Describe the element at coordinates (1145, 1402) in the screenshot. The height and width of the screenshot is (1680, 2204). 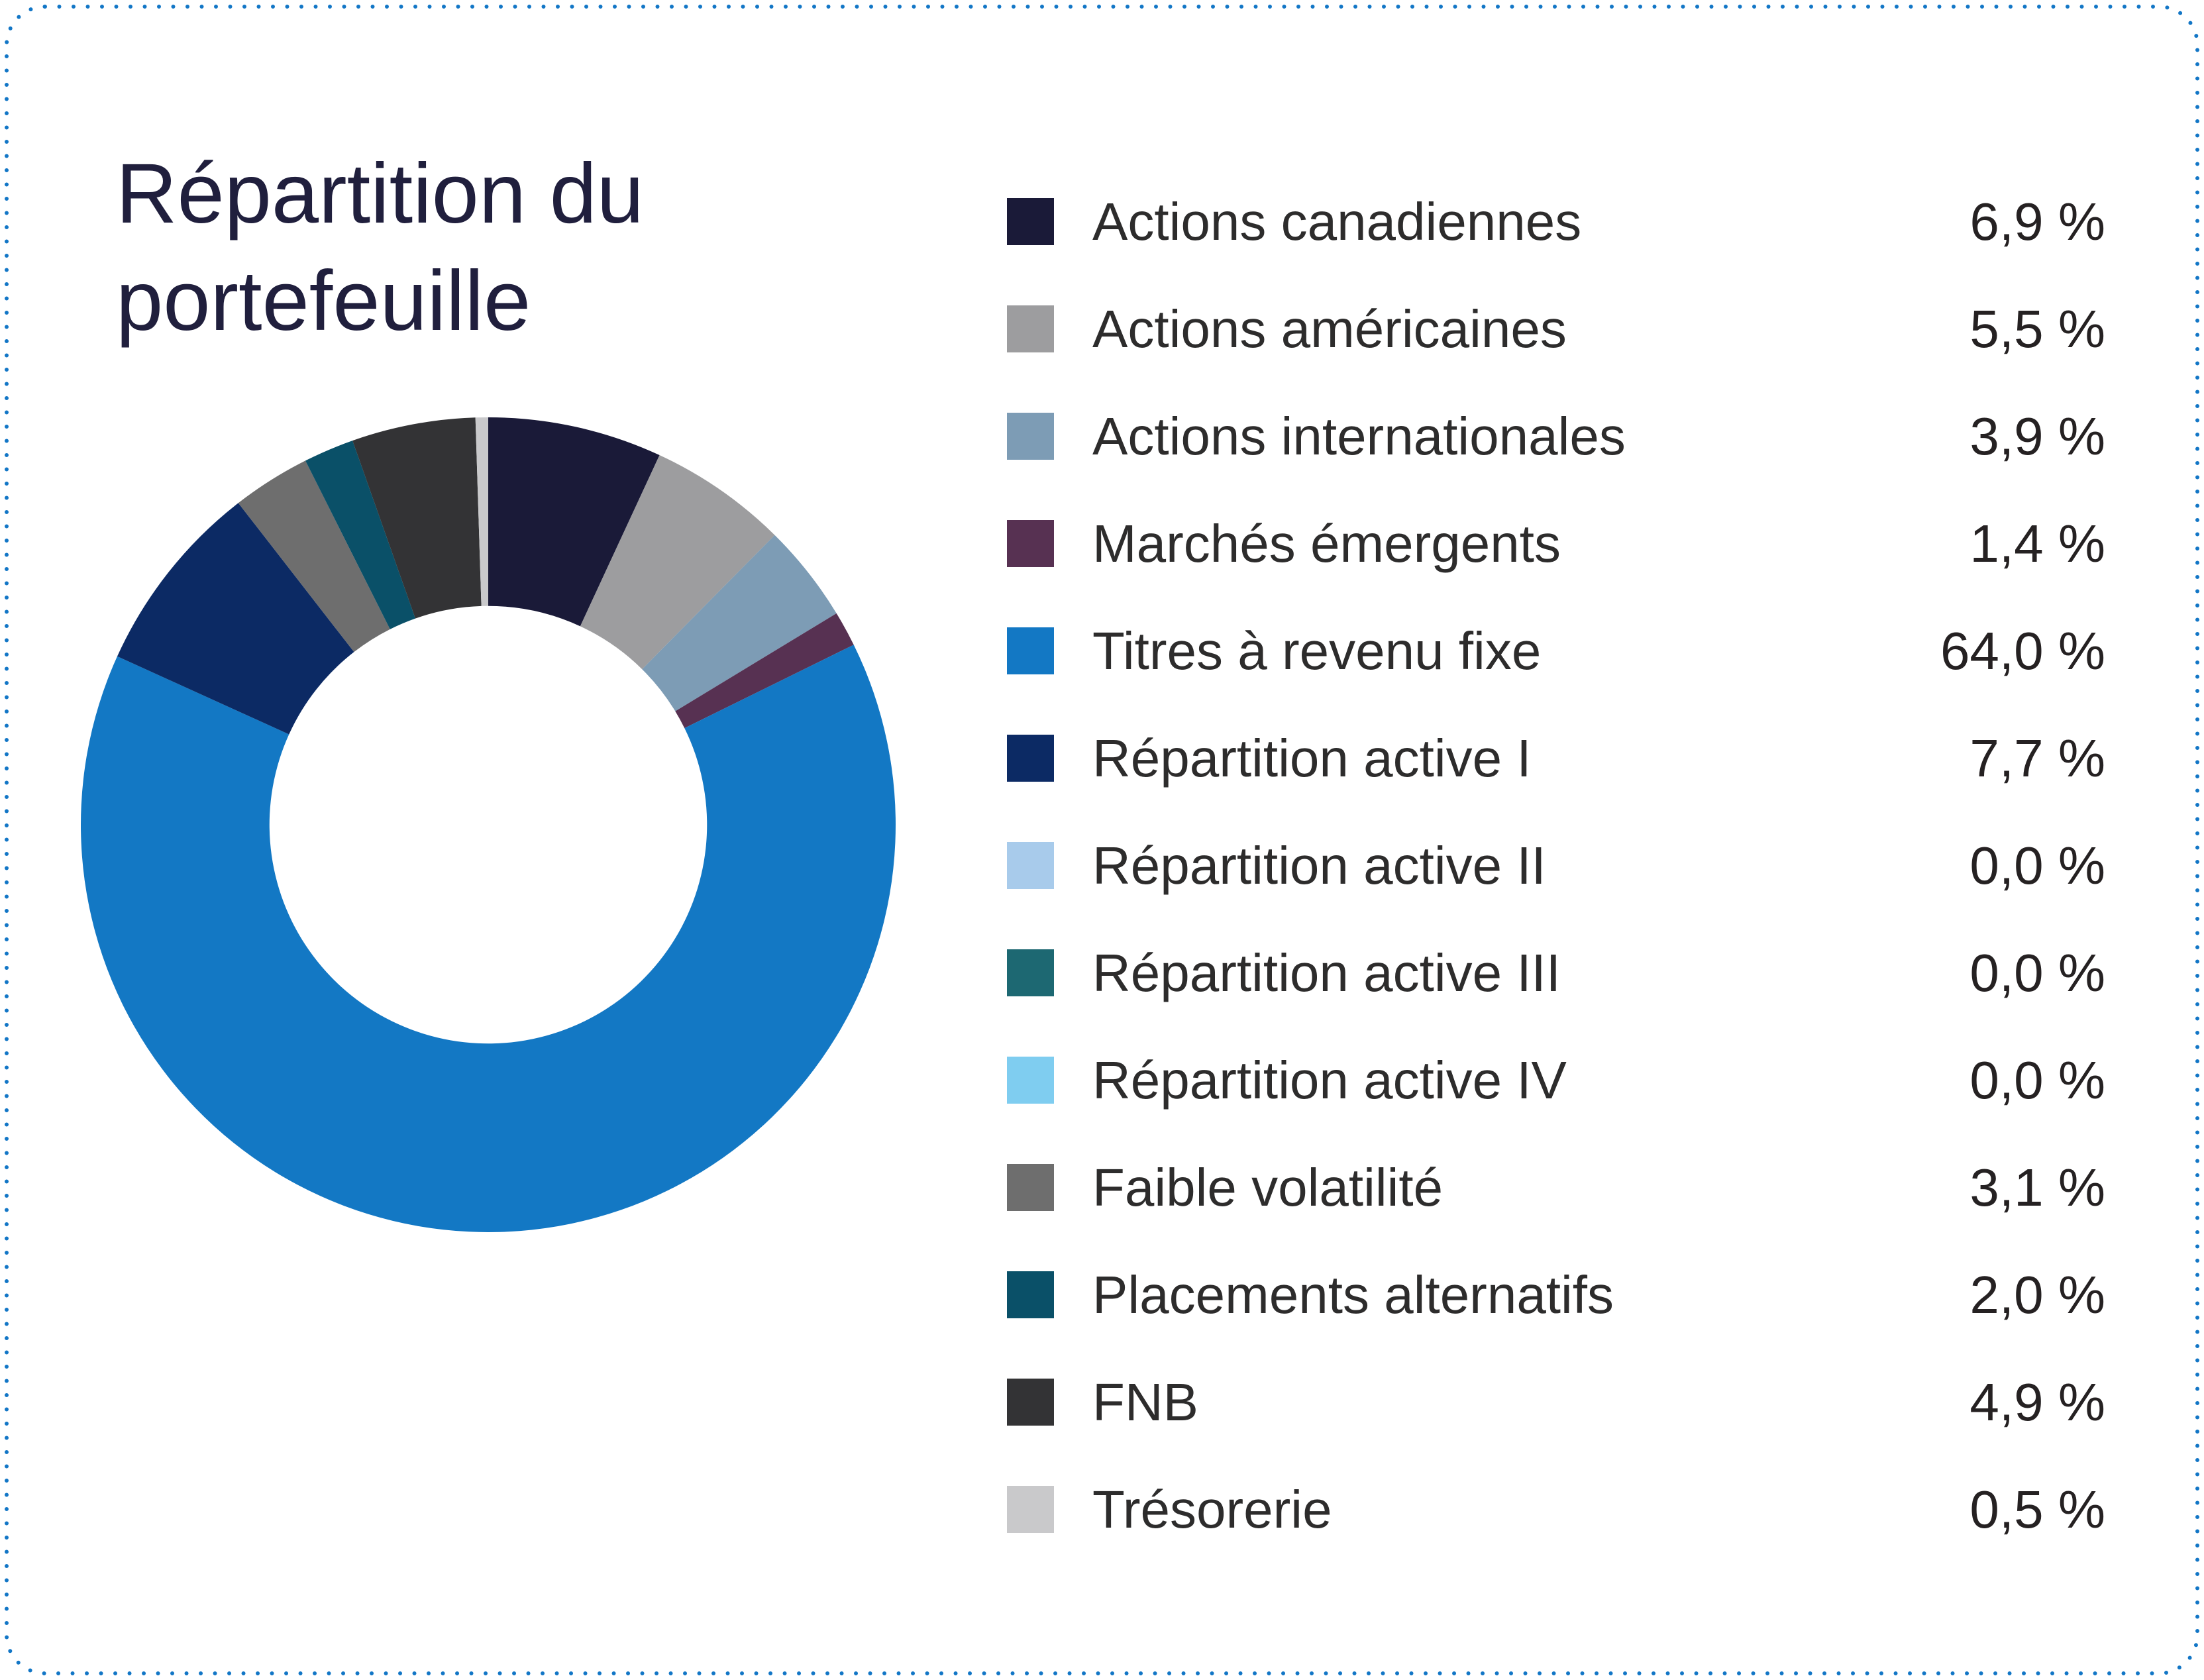
I see `legend-label: FNB` at that location.